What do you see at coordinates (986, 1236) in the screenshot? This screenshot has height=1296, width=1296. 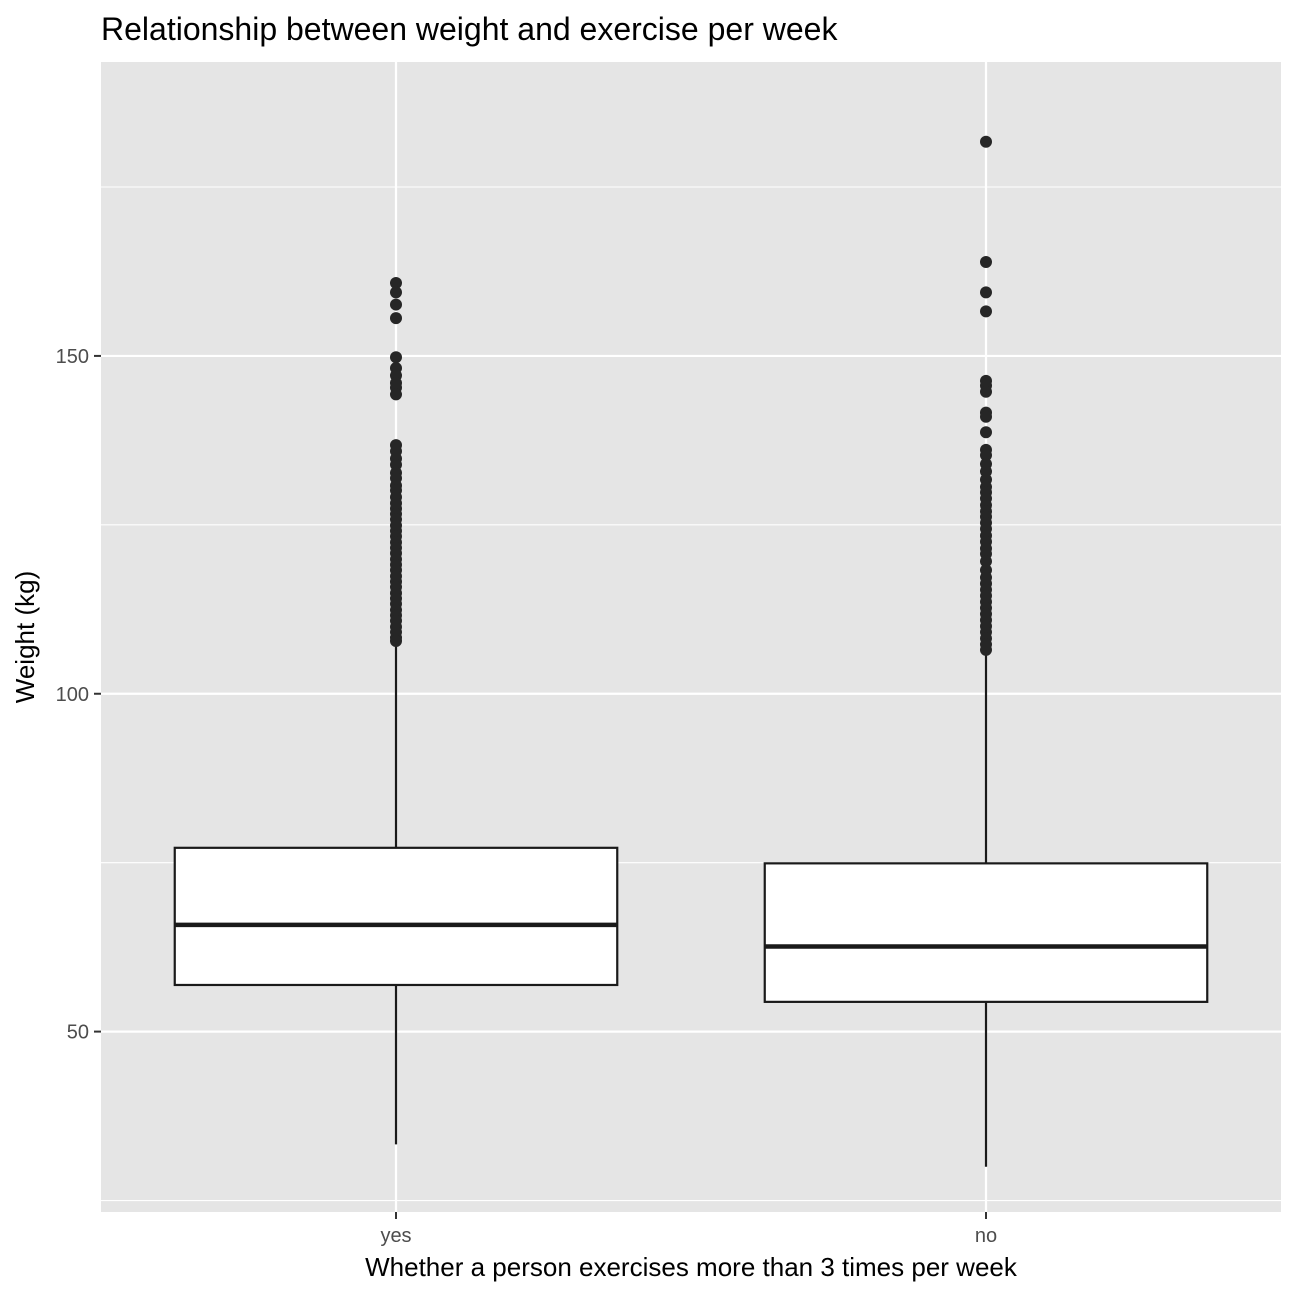 I see `x-tick-label: no` at bounding box center [986, 1236].